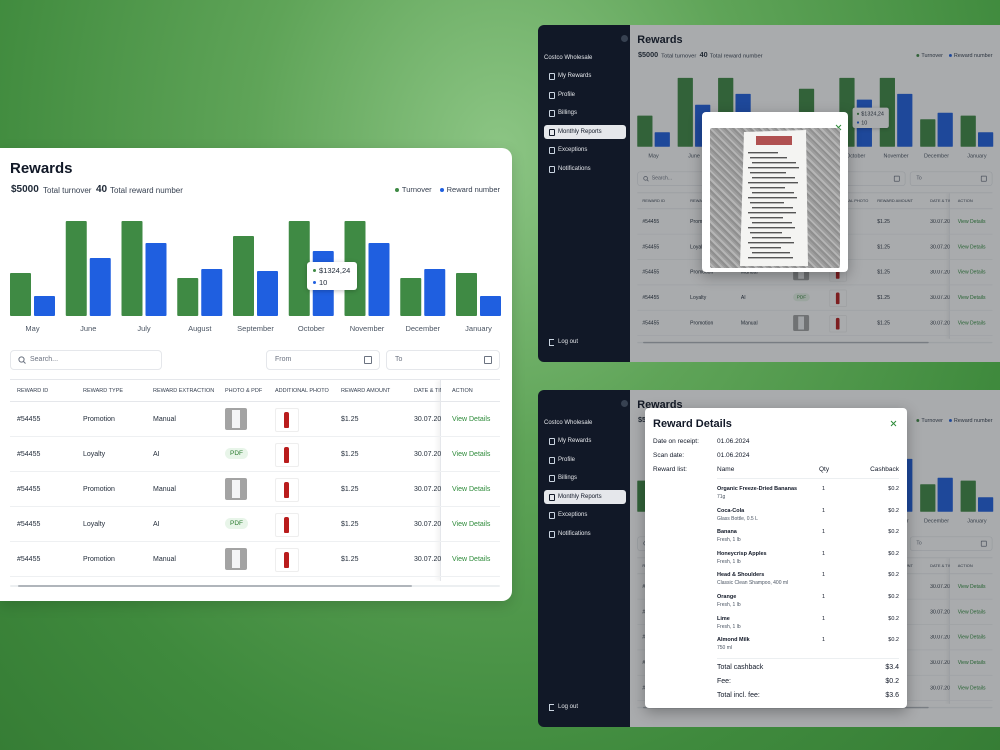 This screenshot has height=750, width=1000. What do you see at coordinates (366, 391) in the screenshot?
I see `column-header: REWARD AMOUNT` at bounding box center [366, 391].